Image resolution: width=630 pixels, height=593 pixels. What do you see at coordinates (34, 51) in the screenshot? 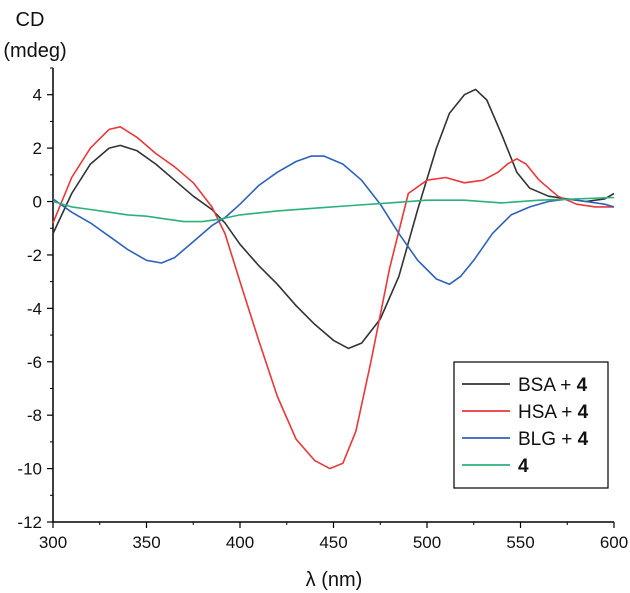
I see `y-axis-title-line2: (mdeg)` at bounding box center [34, 51].